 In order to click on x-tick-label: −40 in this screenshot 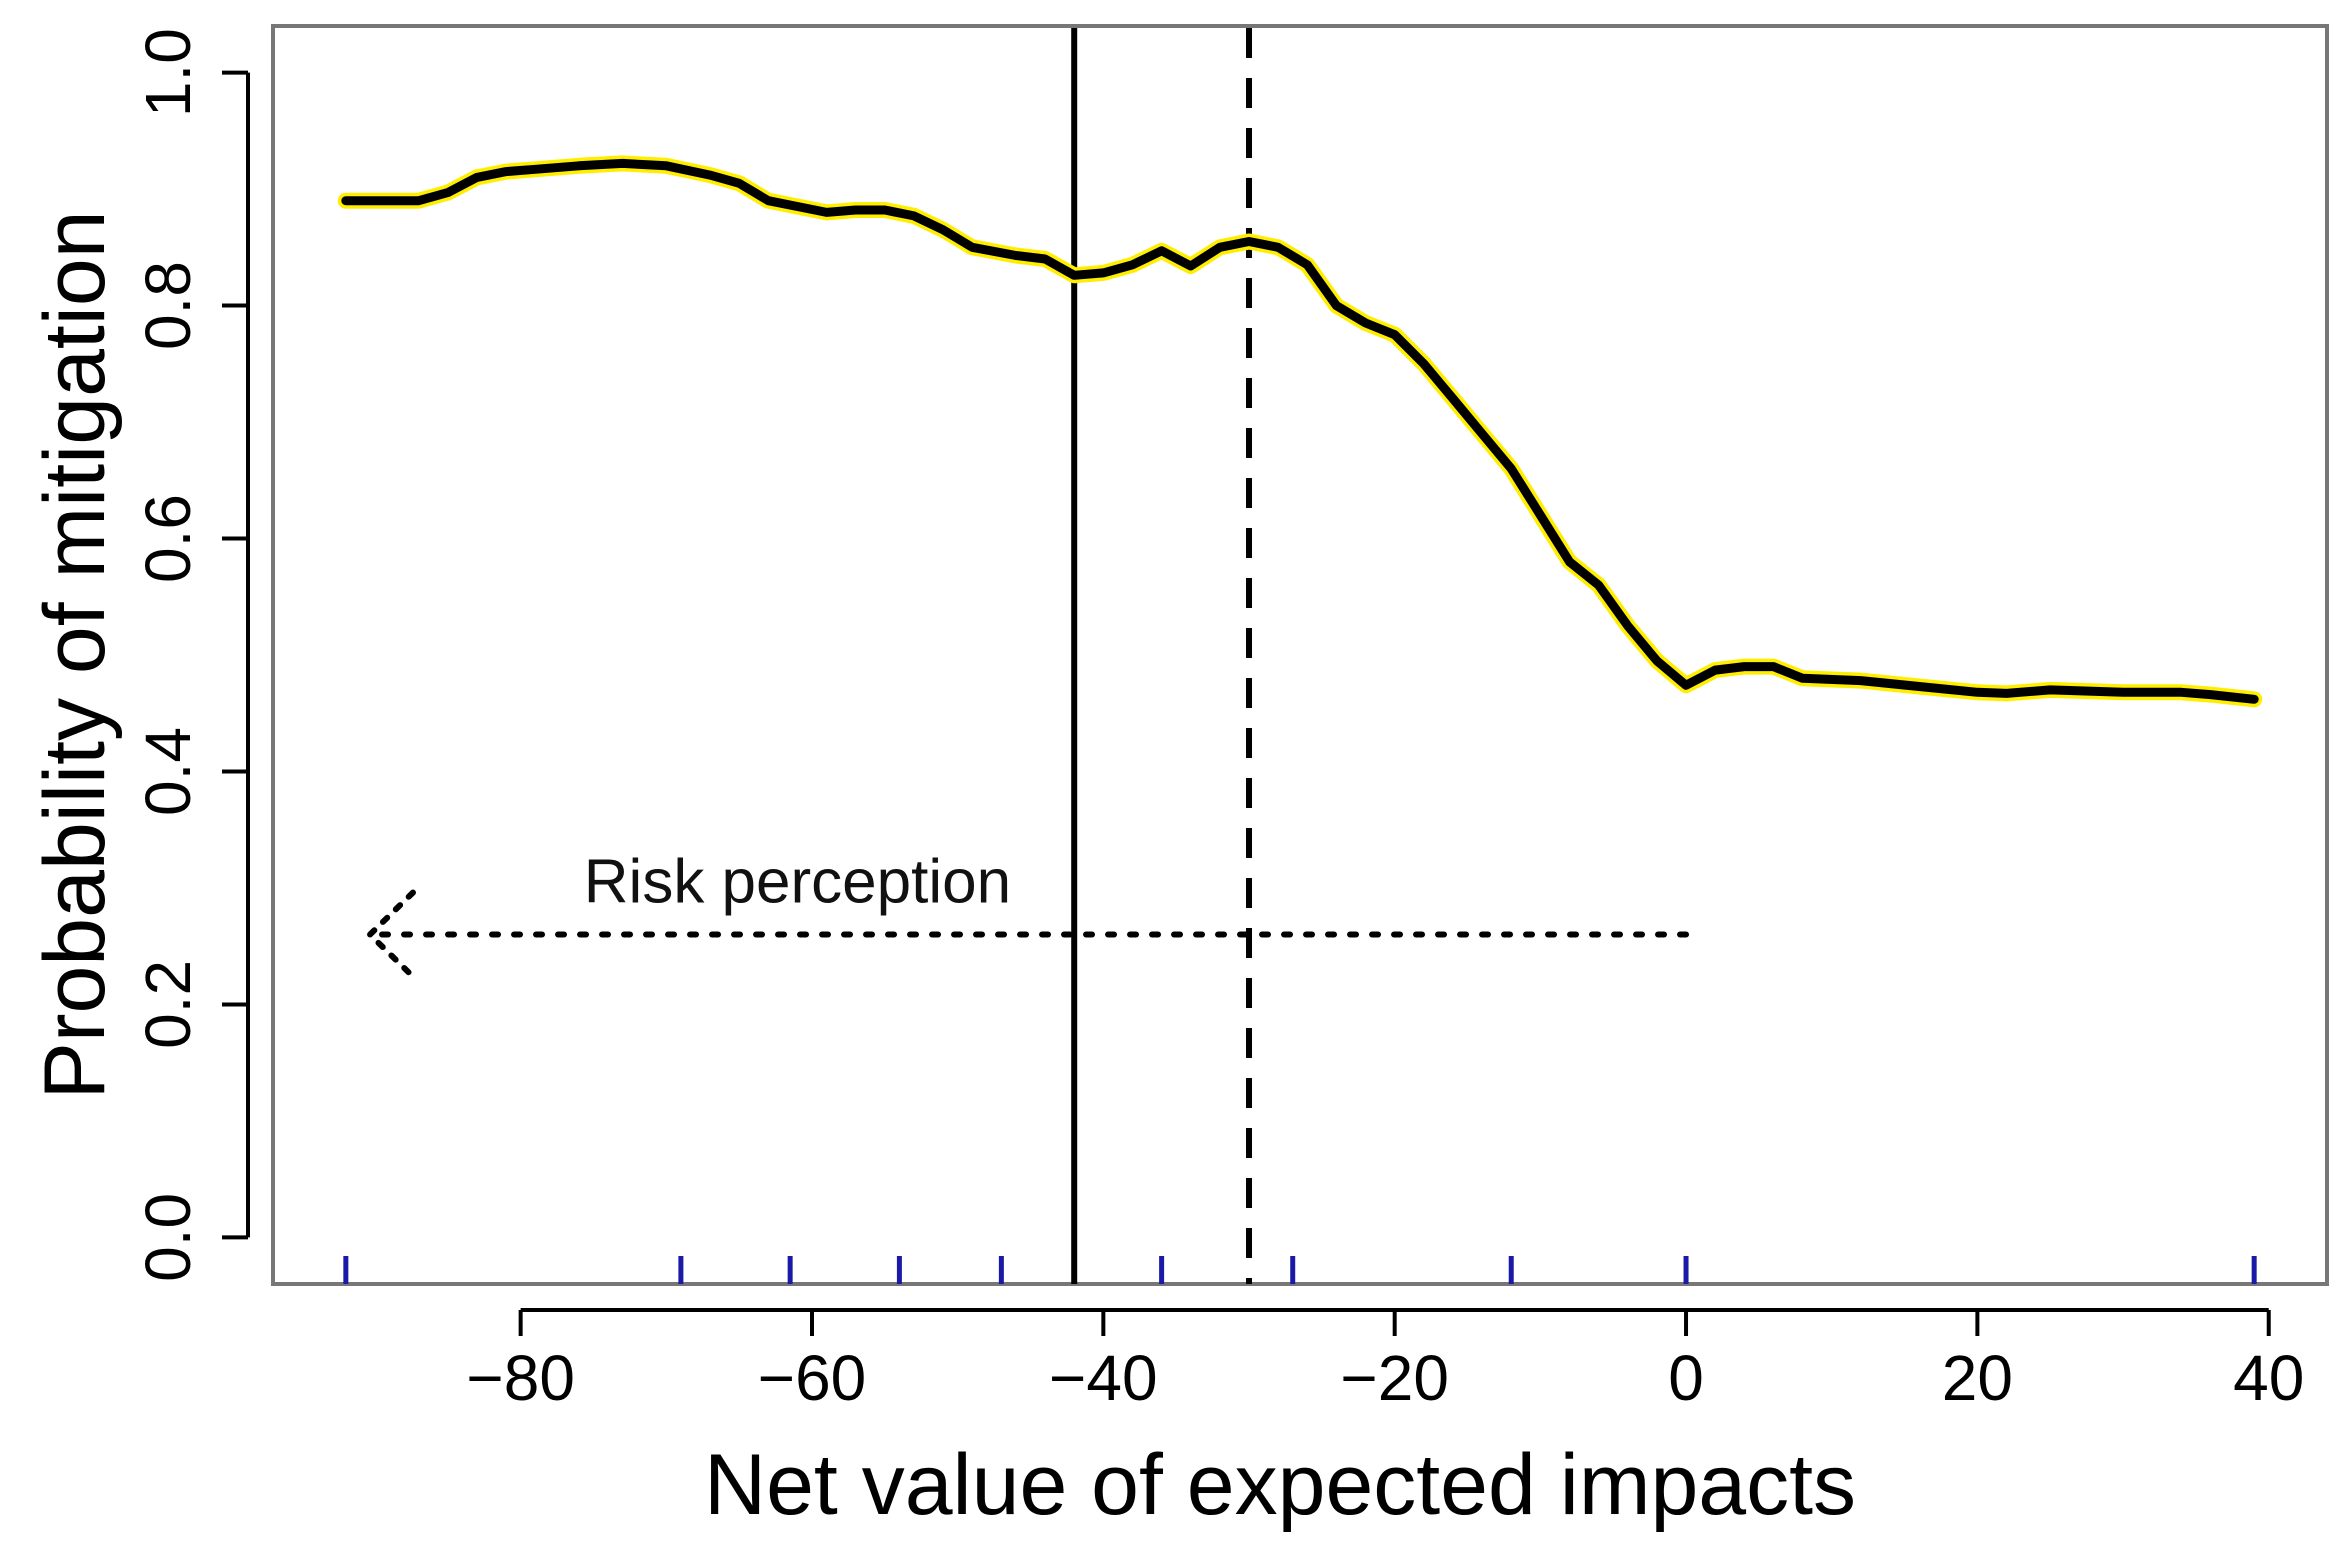, I will do `click(1103, 1378)`.